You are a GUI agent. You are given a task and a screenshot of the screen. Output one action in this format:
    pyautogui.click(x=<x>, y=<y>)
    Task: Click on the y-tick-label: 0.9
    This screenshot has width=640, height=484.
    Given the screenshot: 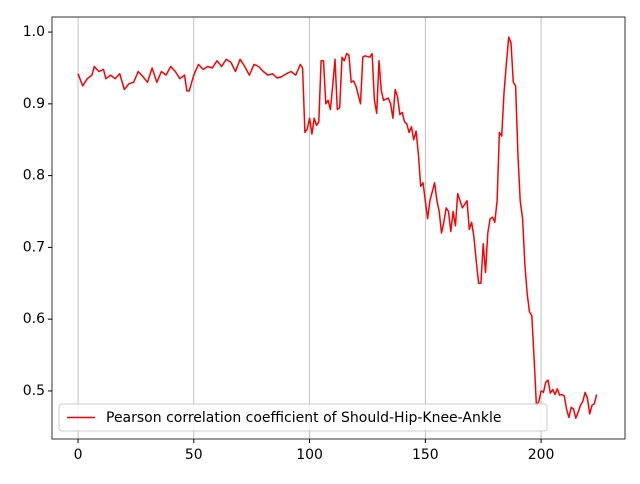 What is the action you would take?
    pyautogui.click(x=34, y=104)
    